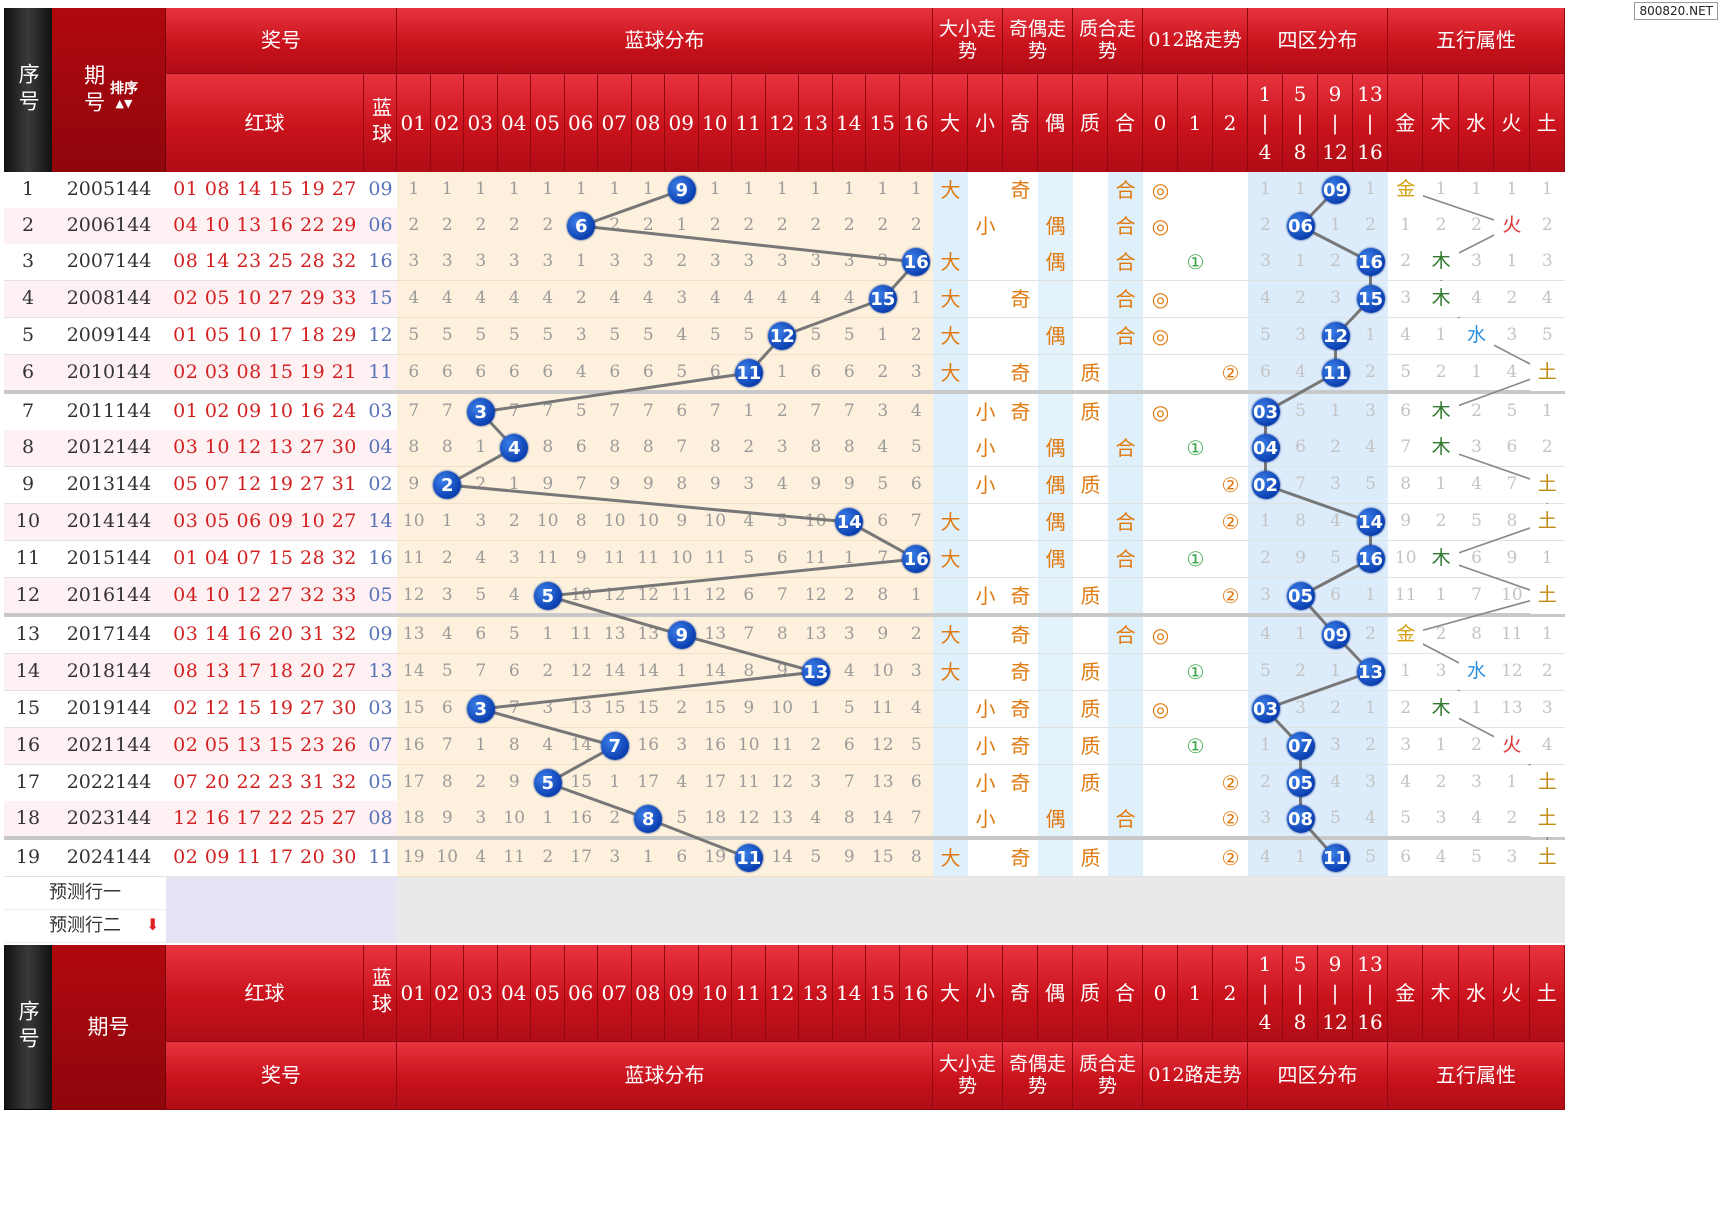 The width and height of the screenshot is (1722, 1219). Describe the element at coordinates (28, 708) in the screenshot. I see `row-seq: 15` at that location.